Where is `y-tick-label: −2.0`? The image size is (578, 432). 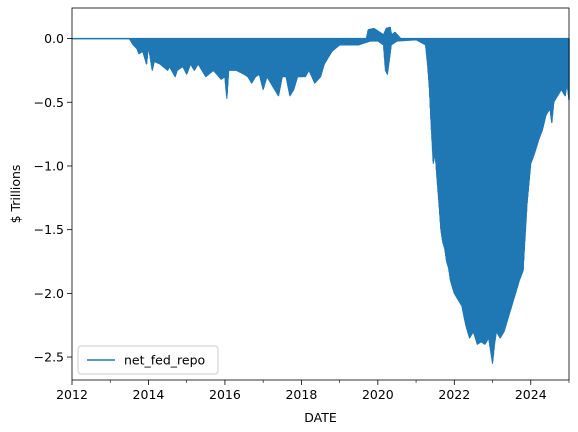
y-tick-label: −2.0 is located at coordinates (49, 293).